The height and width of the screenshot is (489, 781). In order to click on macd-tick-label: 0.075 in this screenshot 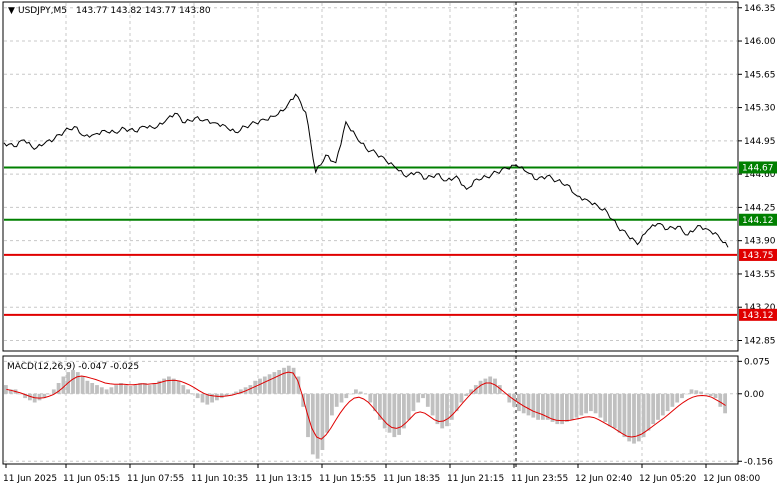, I will do `click(757, 362)`.